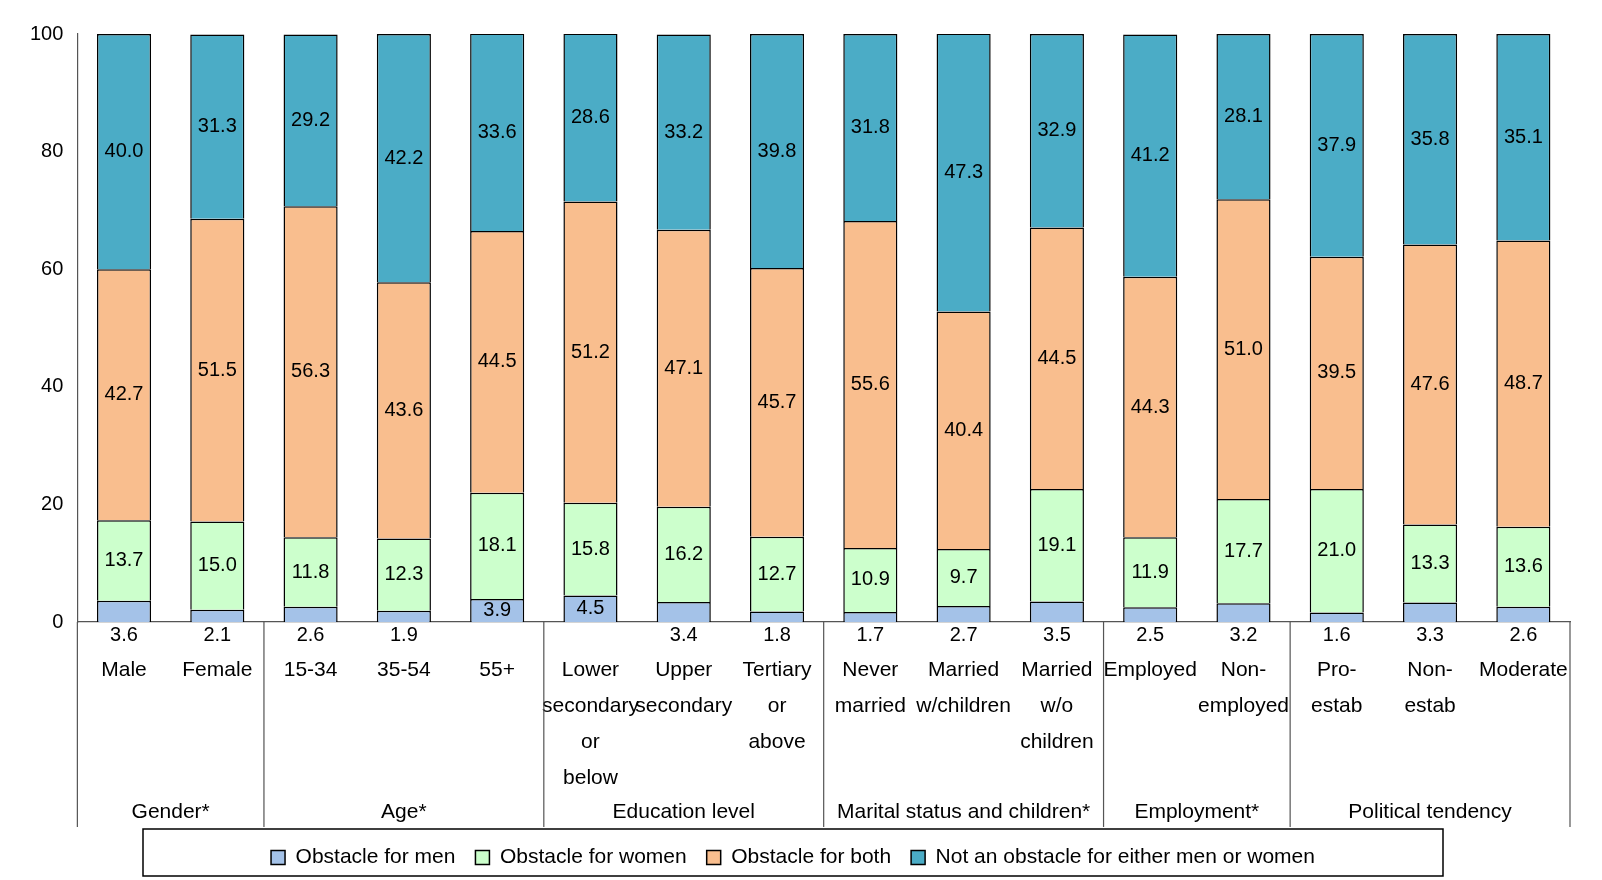 Image resolution: width=1602 pixels, height=880 pixels. What do you see at coordinates (963, 686) in the screenshot?
I see `x-tick-label: Married w/children` at bounding box center [963, 686].